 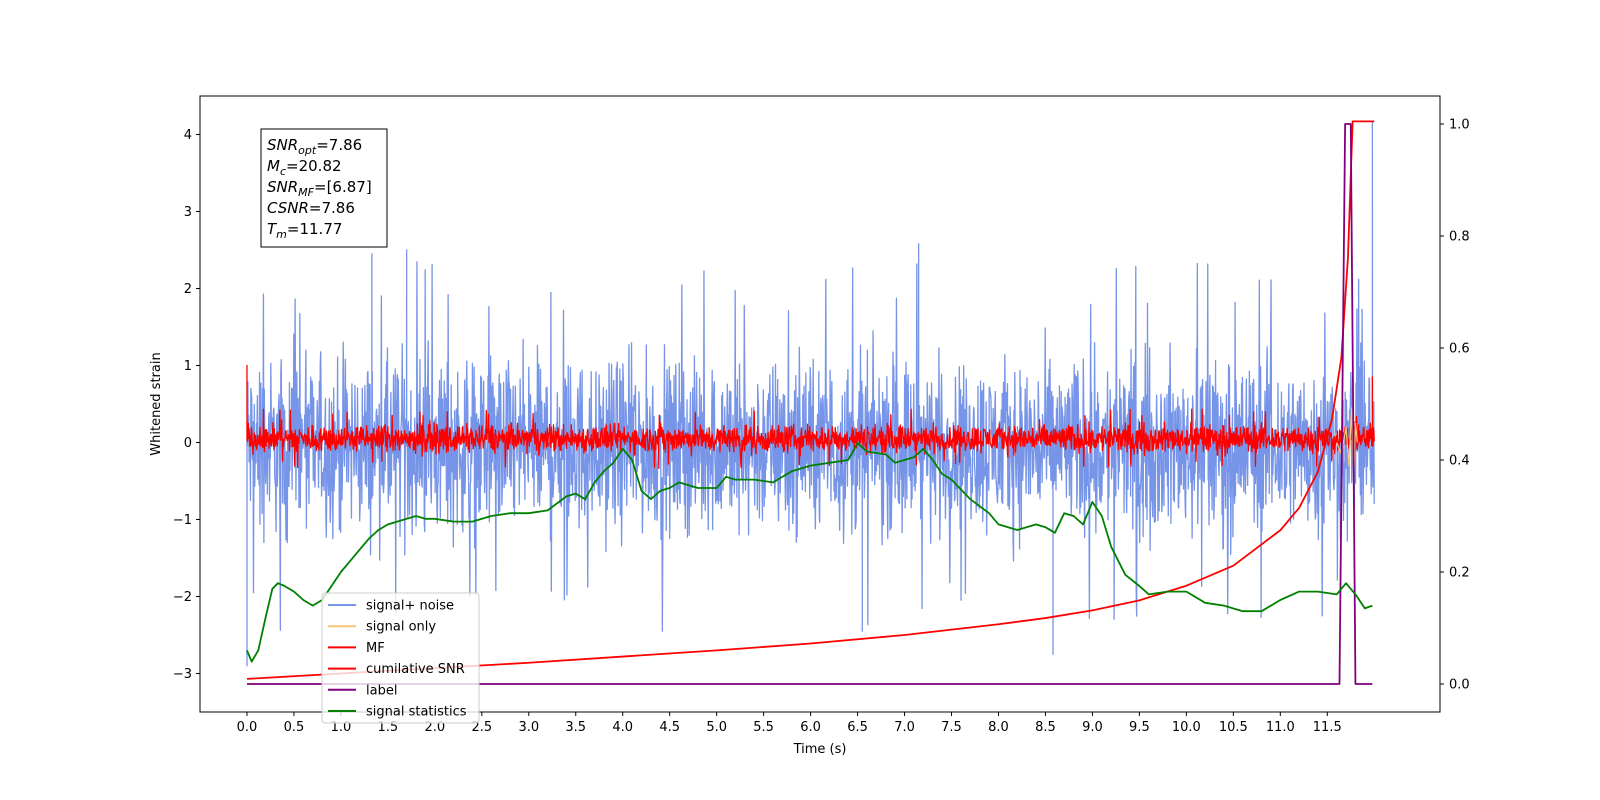 I want to click on legend-label-mf: MF, so click(x=375, y=648).